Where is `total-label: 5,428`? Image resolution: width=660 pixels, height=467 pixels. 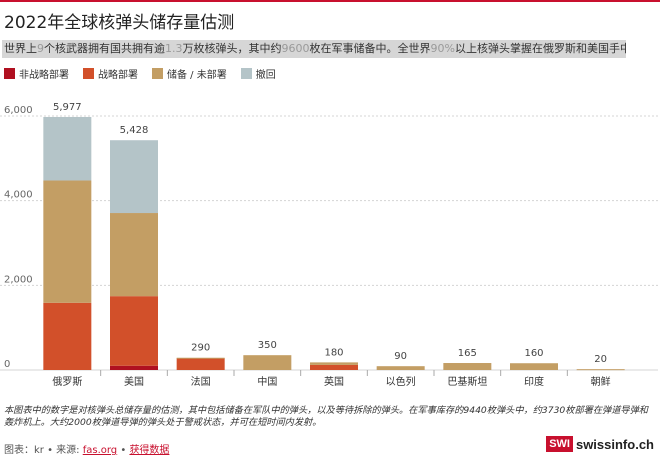 total-label: 5,428 is located at coordinates (134, 130).